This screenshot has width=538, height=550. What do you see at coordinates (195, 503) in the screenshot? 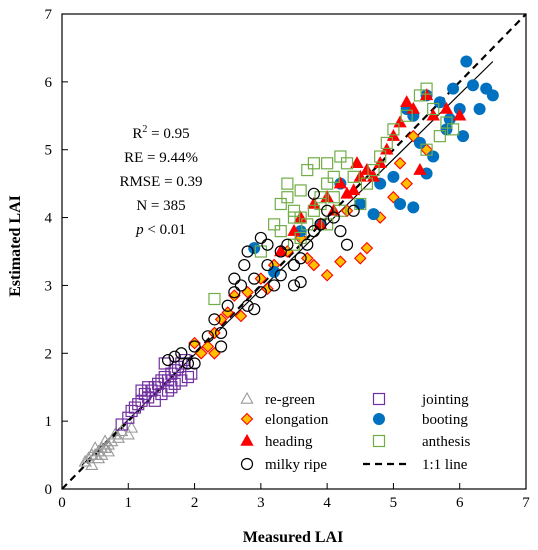
I see `x-tick-label: 2` at bounding box center [195, 503].